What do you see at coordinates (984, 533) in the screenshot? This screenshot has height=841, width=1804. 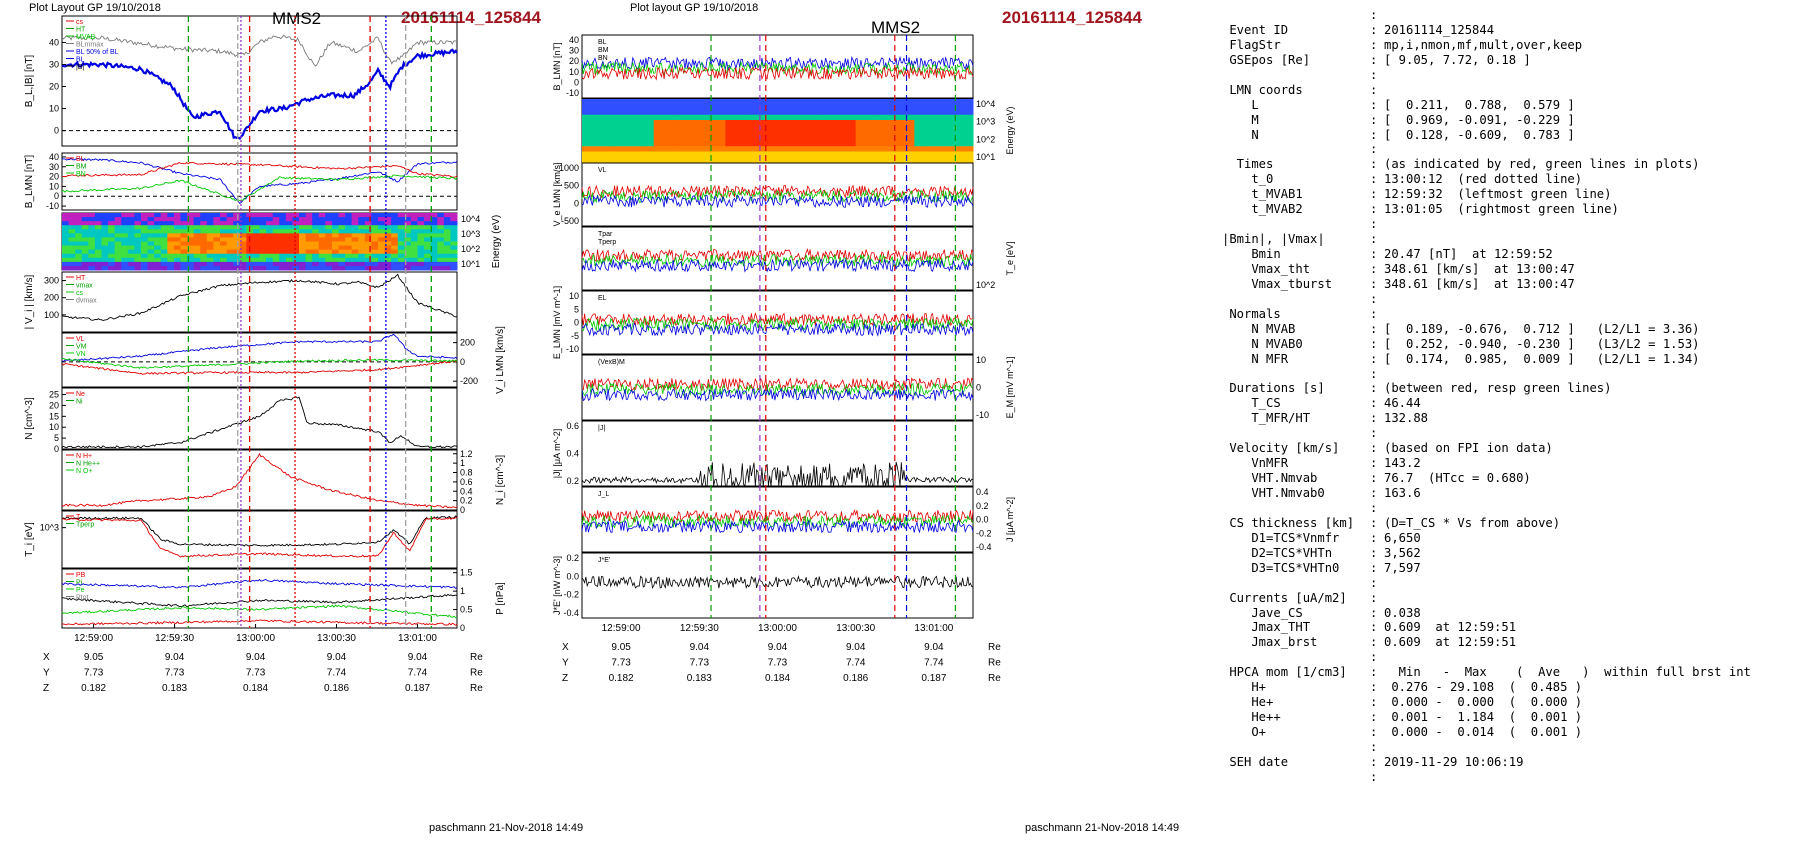 I see `ytick-label: -0.2` at bounding box center [984, 533].